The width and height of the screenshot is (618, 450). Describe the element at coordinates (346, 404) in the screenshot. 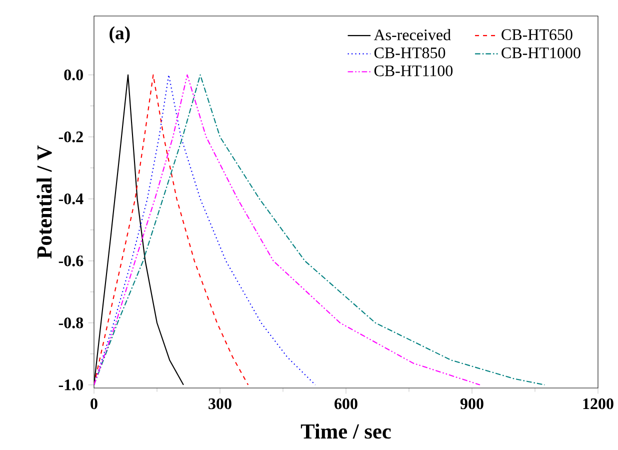

I see `x-tick-label: 600` at that location.